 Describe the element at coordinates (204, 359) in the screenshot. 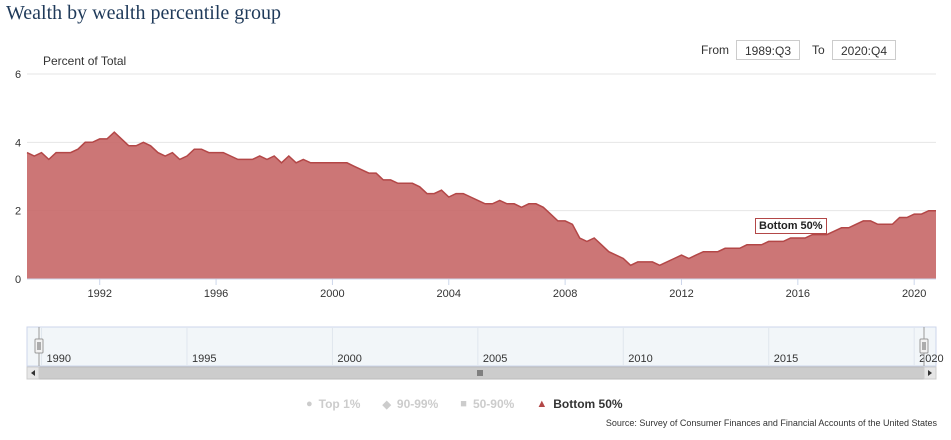

I see `navigator-label: 1995` at that location.